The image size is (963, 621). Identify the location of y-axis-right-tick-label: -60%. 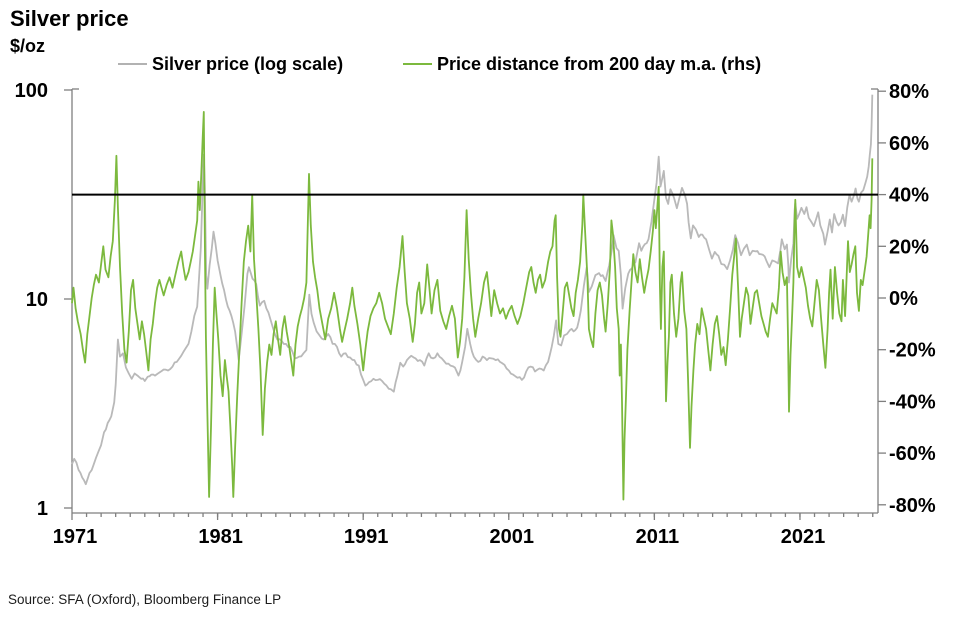
(912, 454).